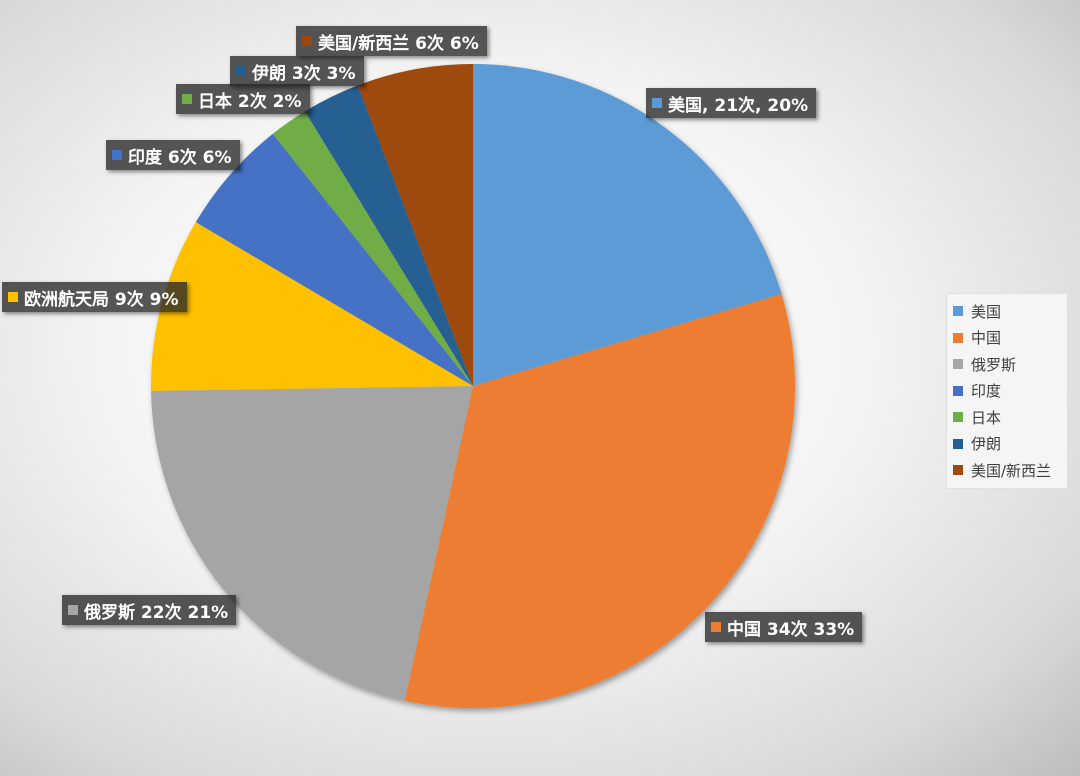 Image resolution: width=1080 pixels, height=776 pixels. I want to click on data-label-japan: 日本 2次 2%, so click(243, 99).